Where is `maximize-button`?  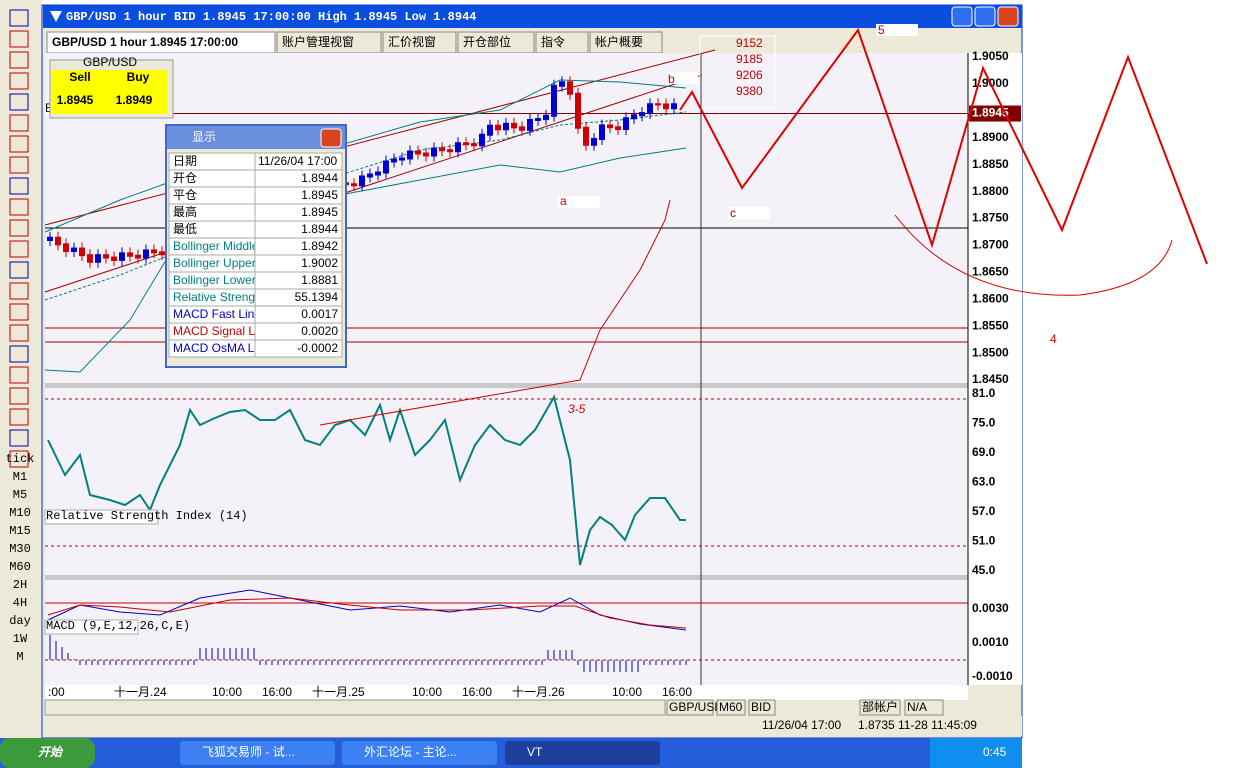
maximize-button is located at coordinates (985, 16).